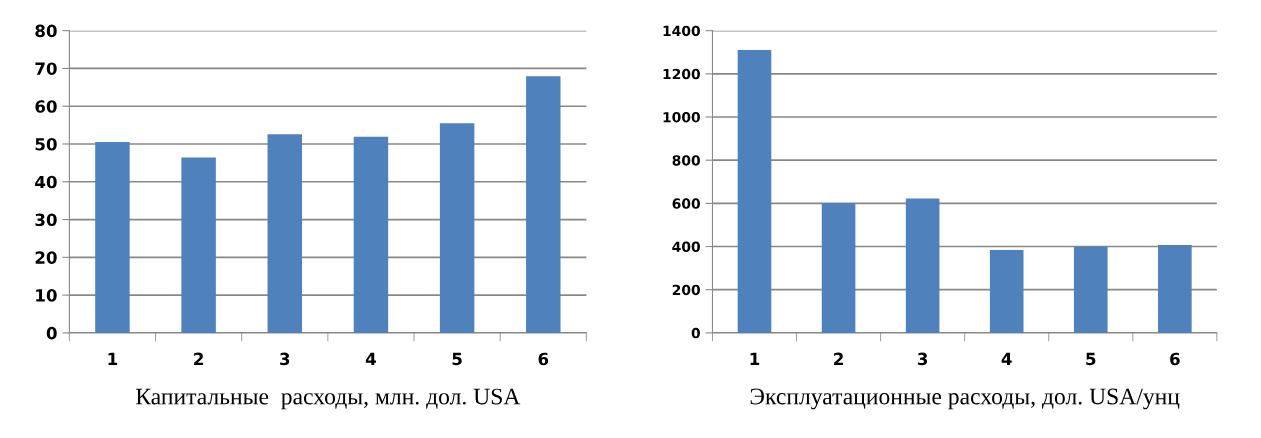 The width and height of the screenshot is (1261, 438). What do you see at coordinates (965, 399) in the screenshot?
I see `x-axis-title: Эксплуатационные расходы, дол. USA/унц` at bounding box center [965, 399].